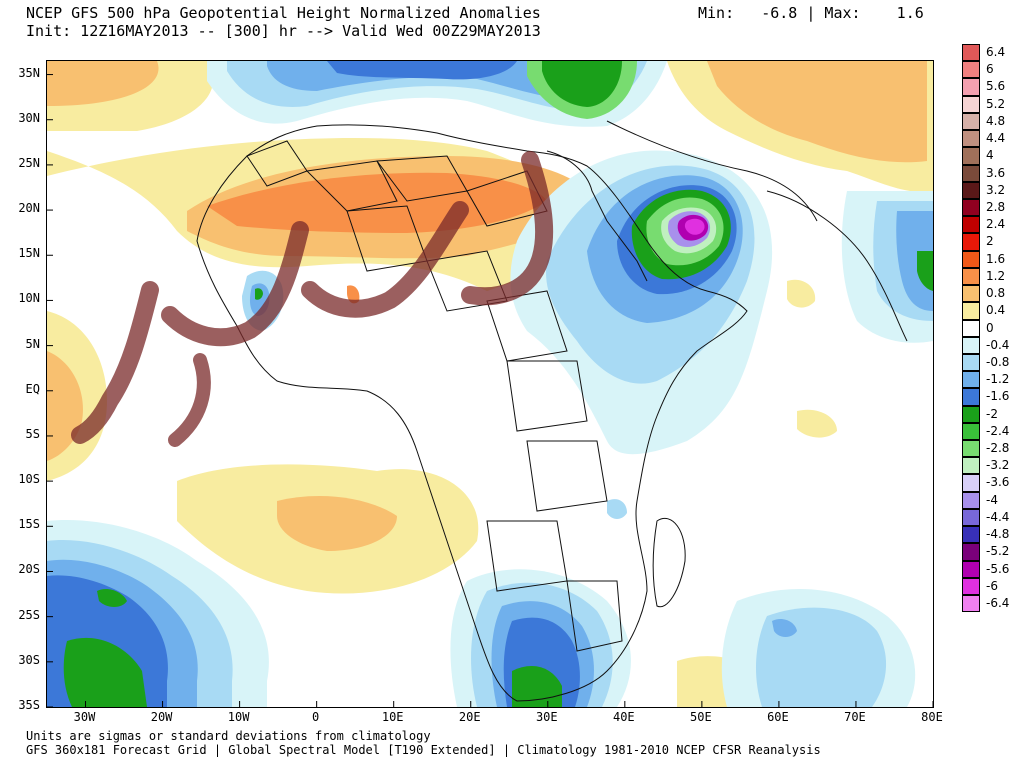  What do you see at coordinates (991, 156) in the screenshot?
I see `colorbar-row: 4` at bounding box center [991, 156].